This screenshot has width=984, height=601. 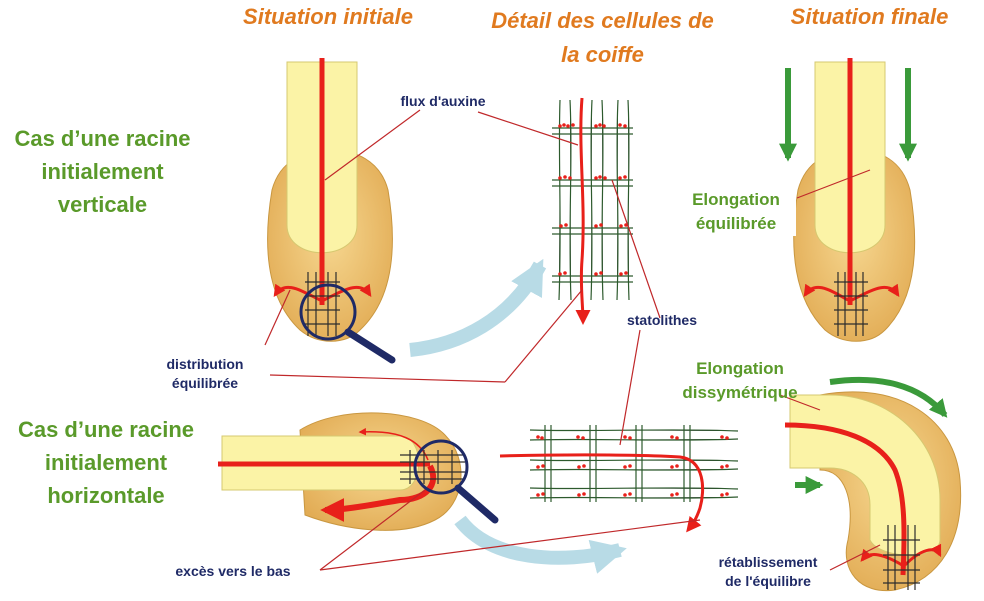 I want to click on horizontal-root-initial, so click(x=358, y=471).